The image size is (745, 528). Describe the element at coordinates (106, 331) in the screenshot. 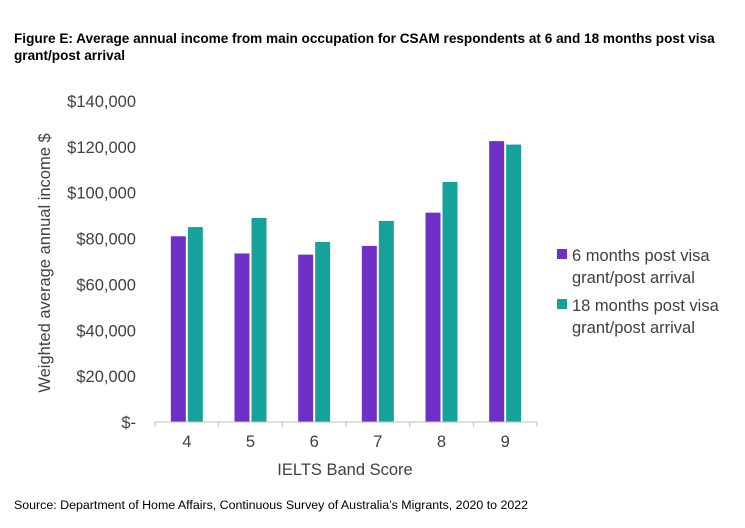

I see `y-tick-label: $40,000` at that location.